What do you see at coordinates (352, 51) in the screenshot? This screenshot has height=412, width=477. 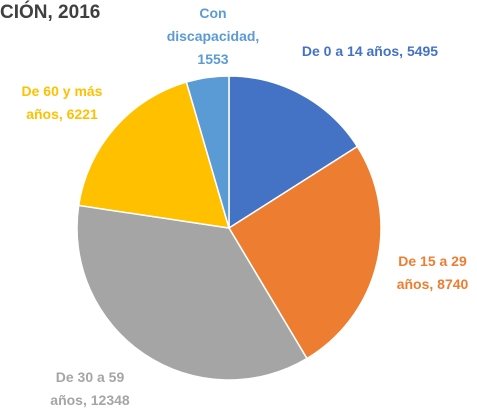 I see `category-label: De 0 a 14 años,` at bounding box center [352, 51].